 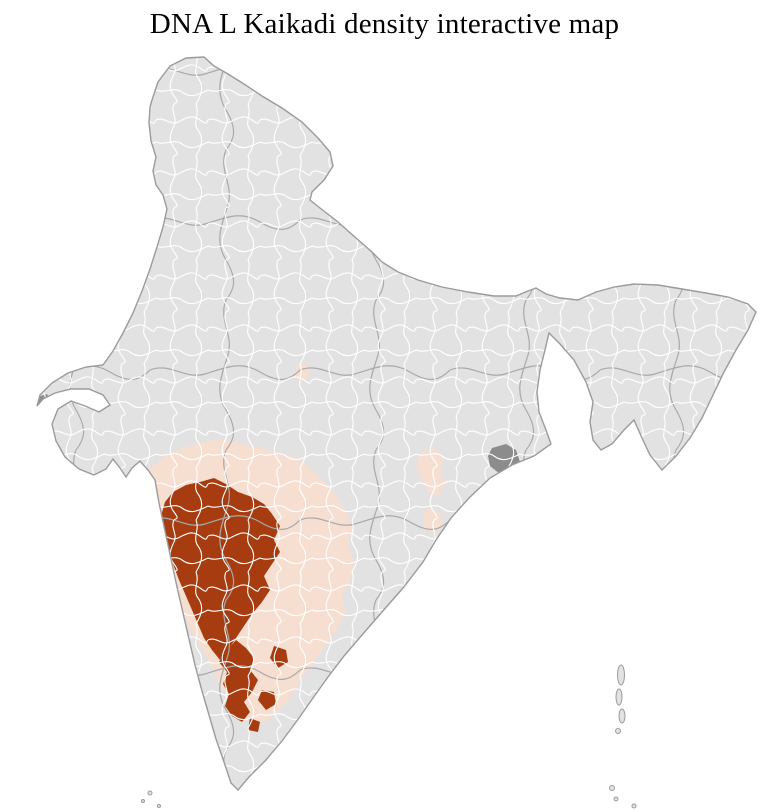 What do you see at coordinates (384, 24) in the screenshot?
I see `page-title: DNA L Kaikadi density interactive map` at bounding box center [384, 24].